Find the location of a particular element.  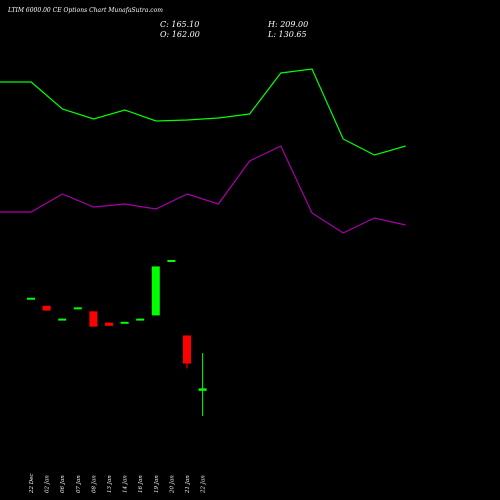

candle-13-jan is located at coordinates (109, 324).